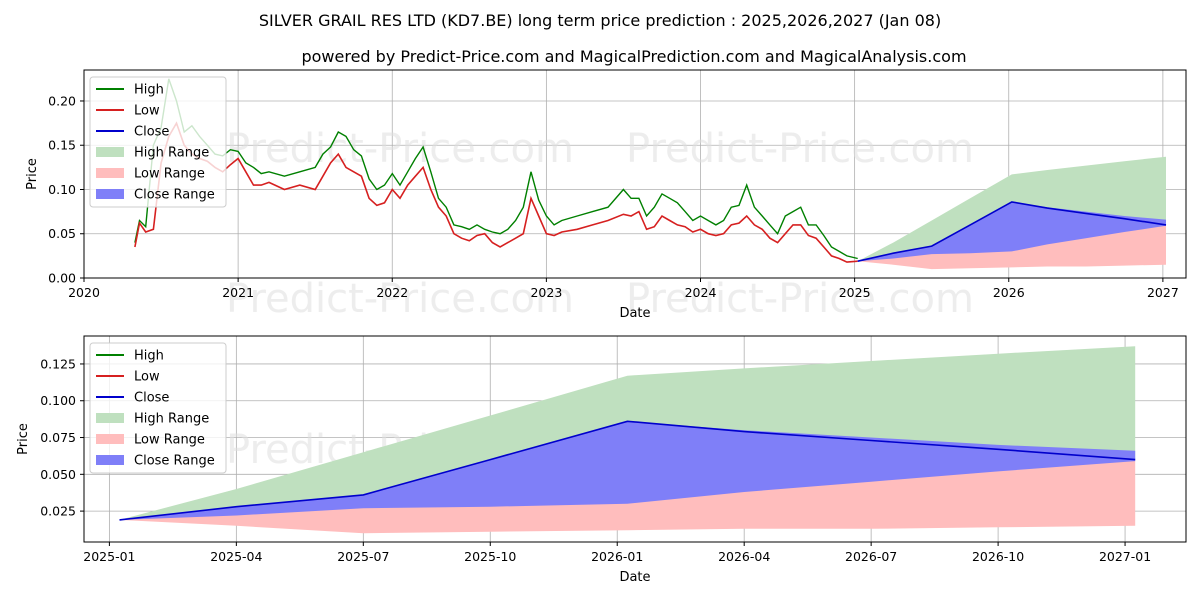 Image resolution: width=1200 pixels, height=600 pixels. Describe the element at coordinates (58, 474) in the screenshot. I see `y-tick-label: 0.050` at that location.